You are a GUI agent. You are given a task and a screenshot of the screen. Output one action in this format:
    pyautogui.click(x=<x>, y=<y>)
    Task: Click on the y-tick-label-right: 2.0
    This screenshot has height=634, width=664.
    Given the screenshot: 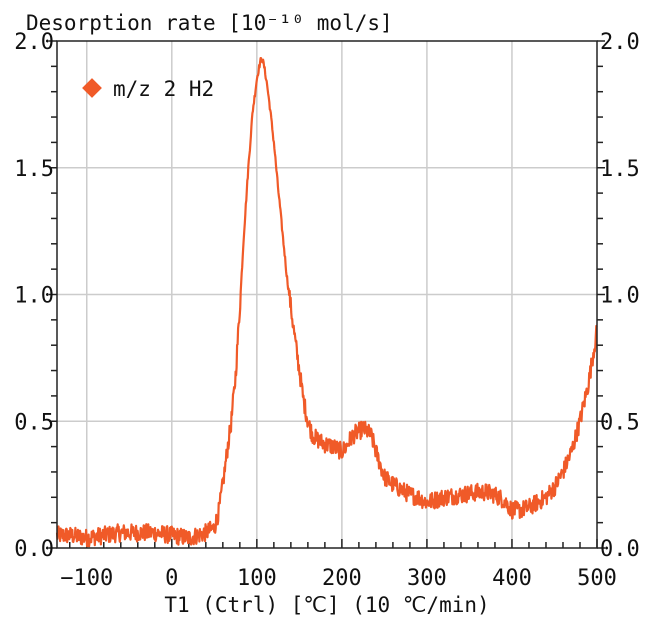 What is the action you would take?
    pyautogui.click(x=620, y=42)
    